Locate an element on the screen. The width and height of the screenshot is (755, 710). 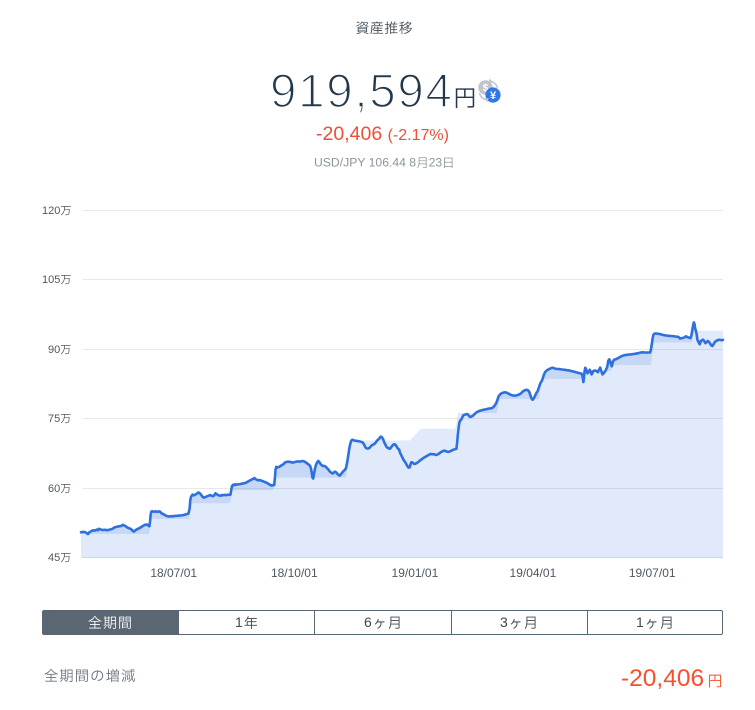
svg-text: 45 is located at coordinates (54, 558).